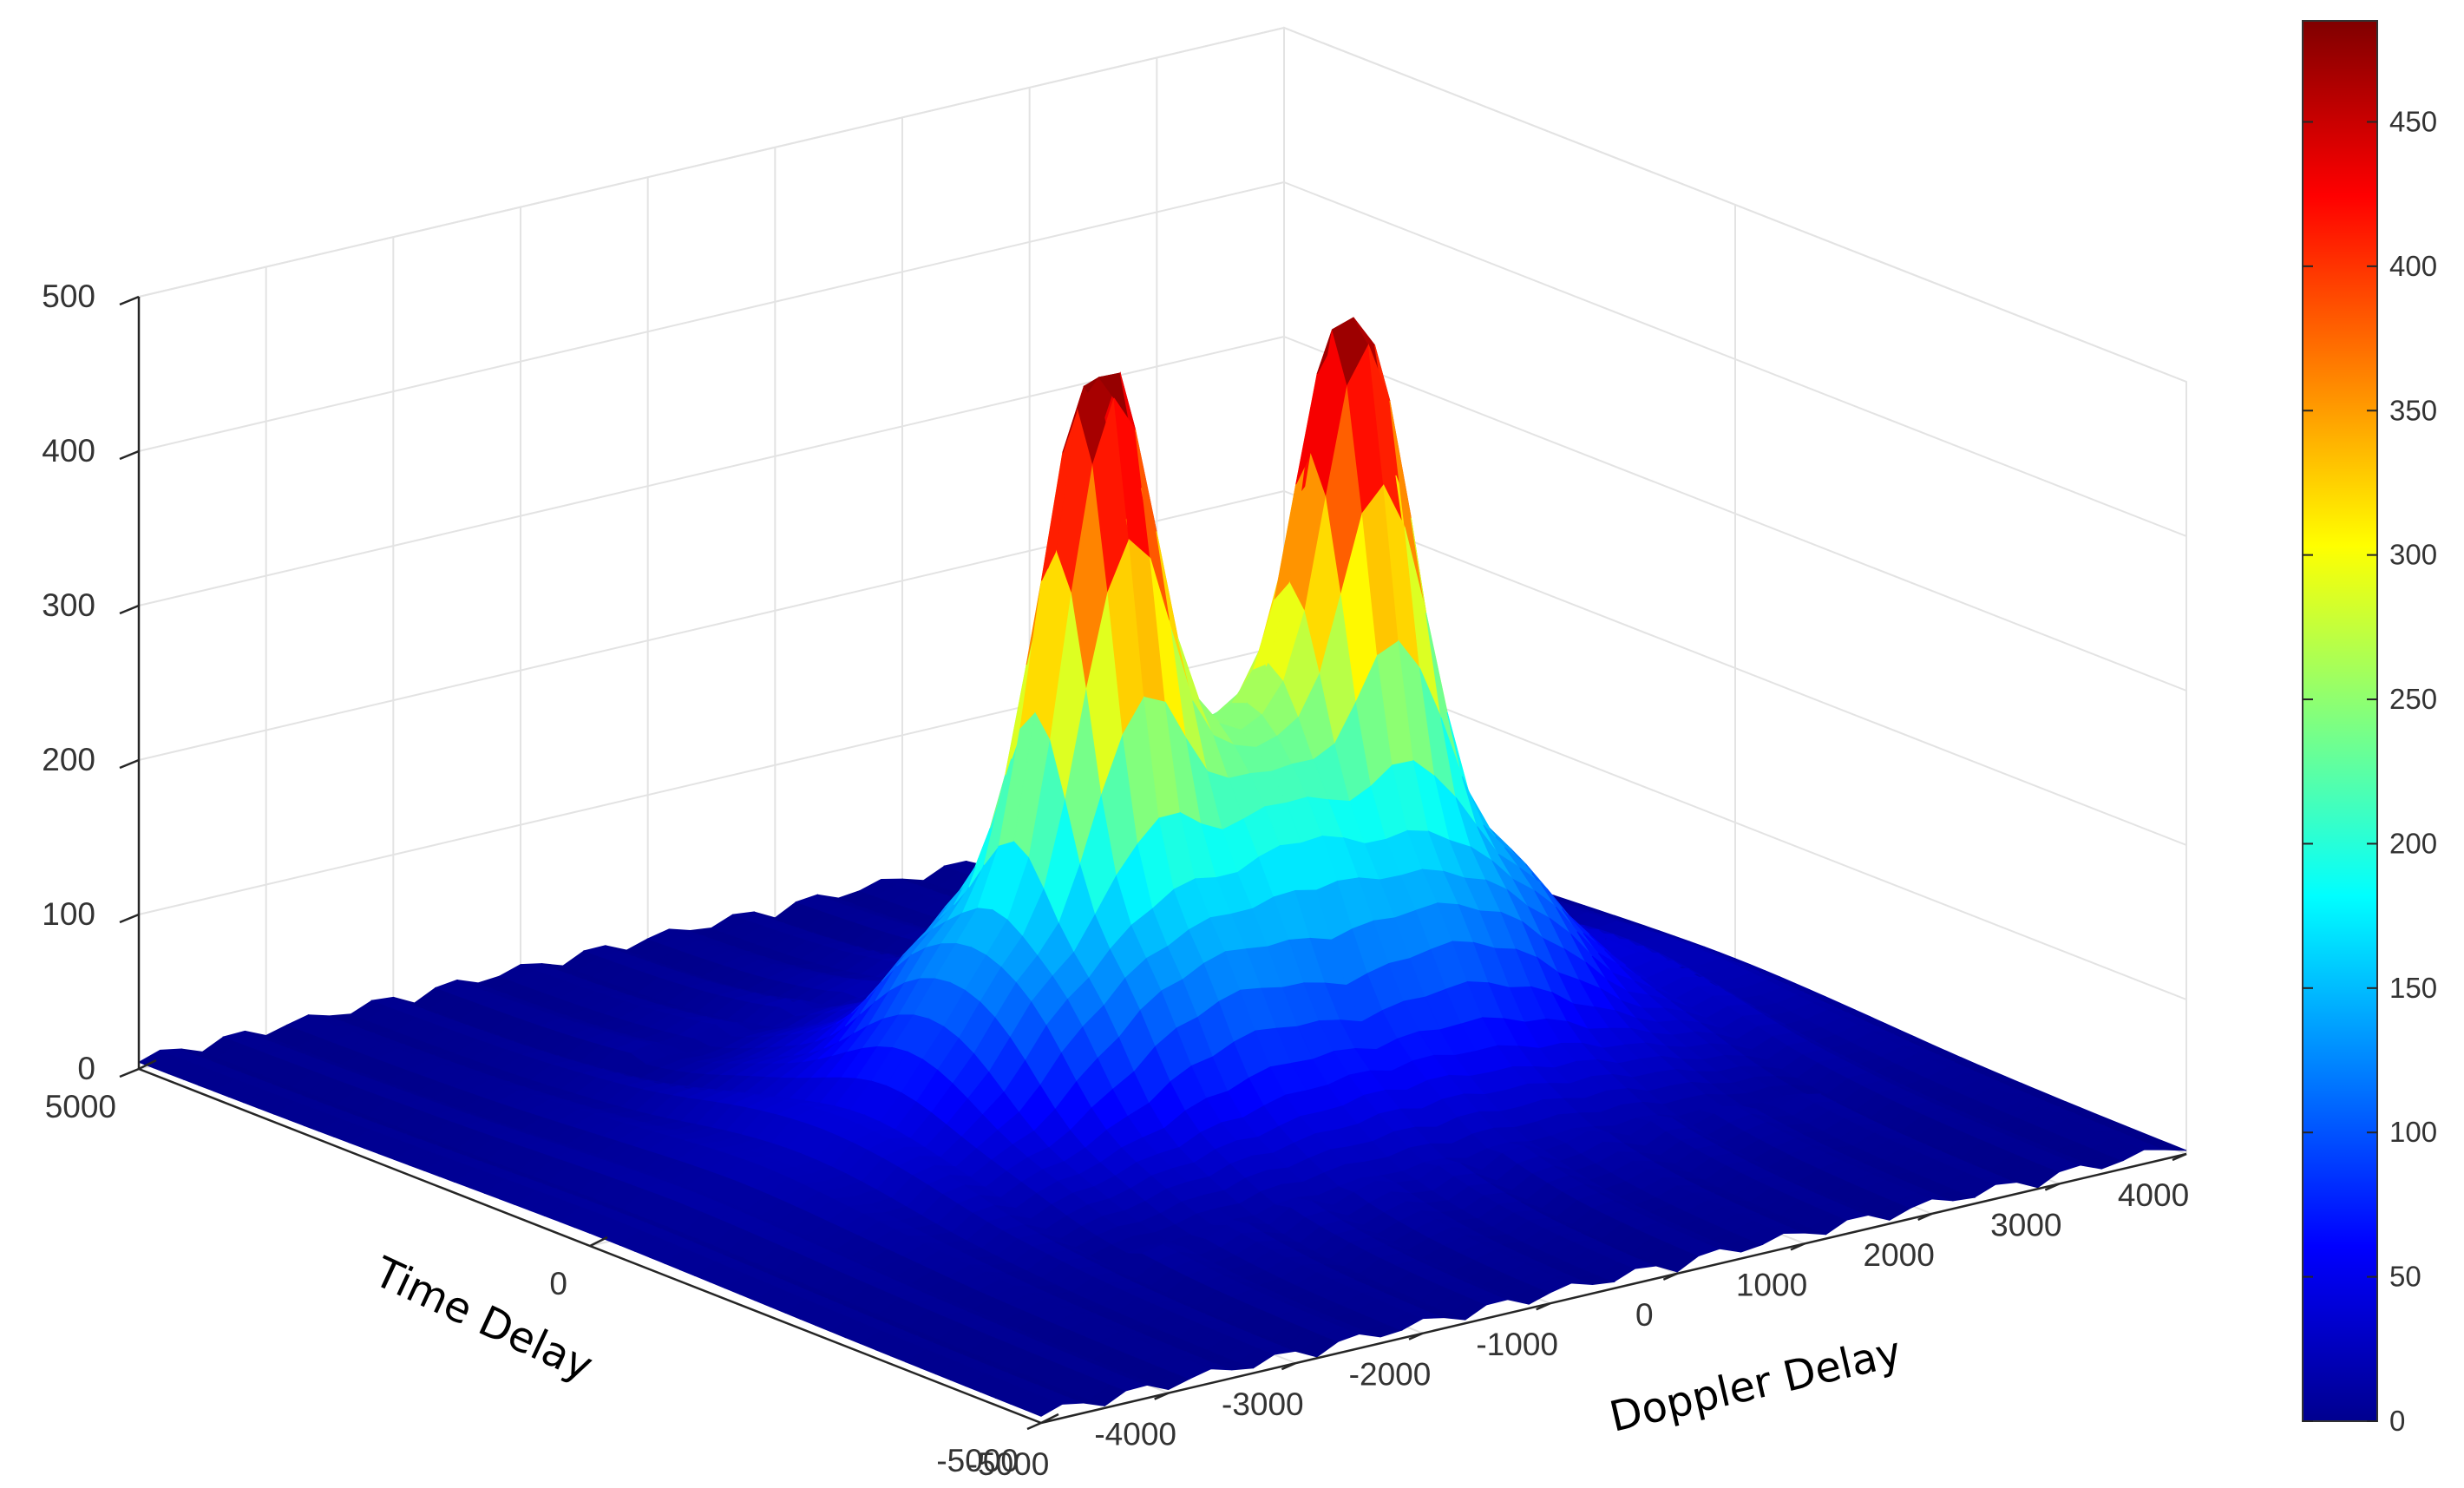 The width and height of the screenshot is (2464, 1488). Describe the element at coordinates (68, 296) in the screenshot. I see `z-tick-label: 500` at that location.